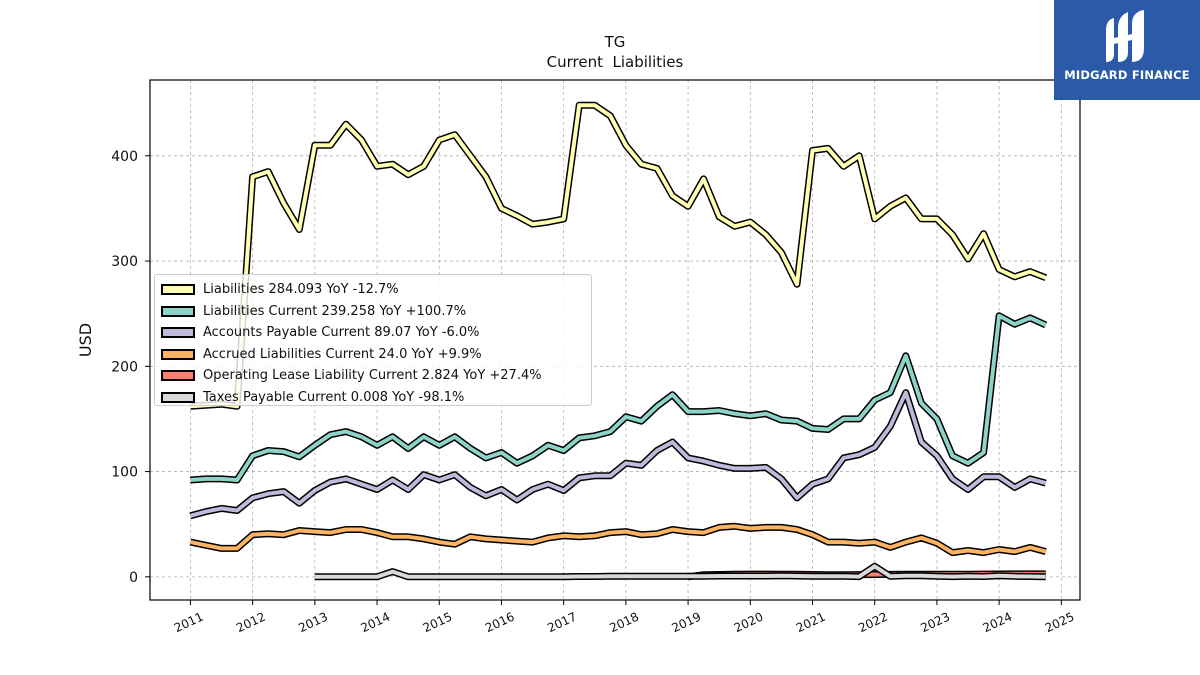 The image size is (1200, 675). What do you see at coordinates (749, 623) in the screenshot?
I see `x-tick-label: 2020` at bounding box center [749, 623].